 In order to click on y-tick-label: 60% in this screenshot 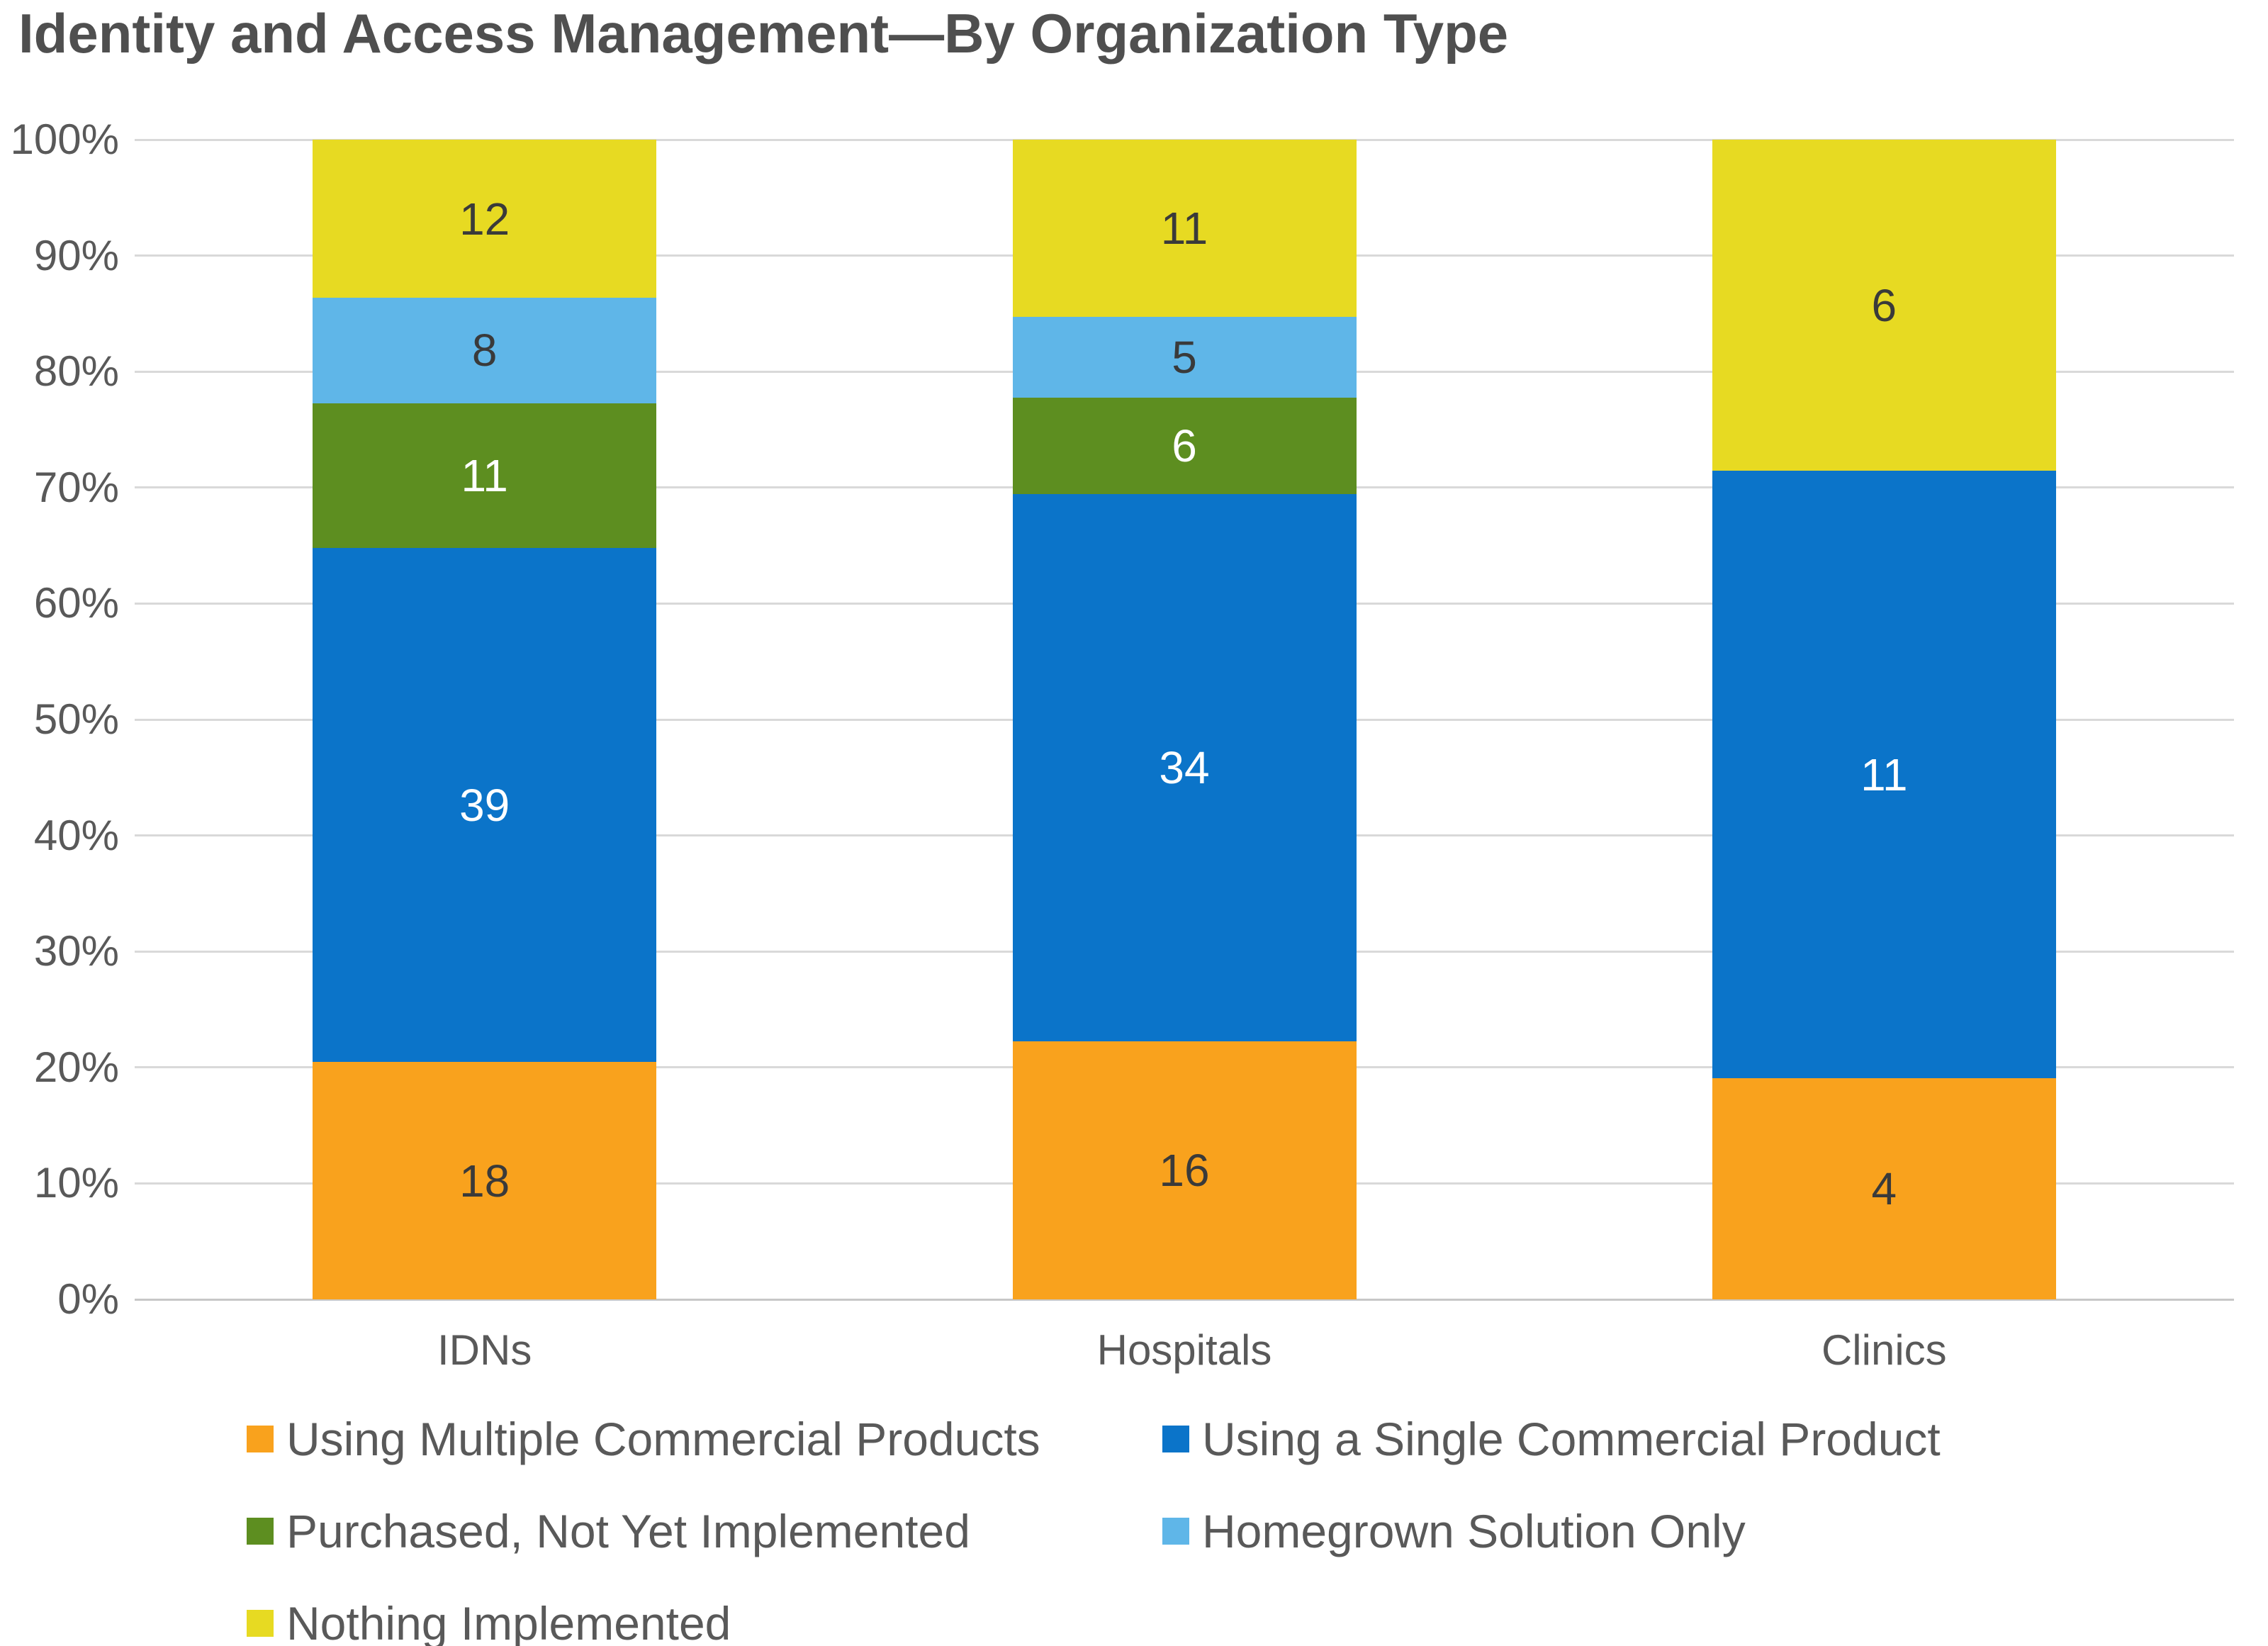, I will do `click(76, 603)`.